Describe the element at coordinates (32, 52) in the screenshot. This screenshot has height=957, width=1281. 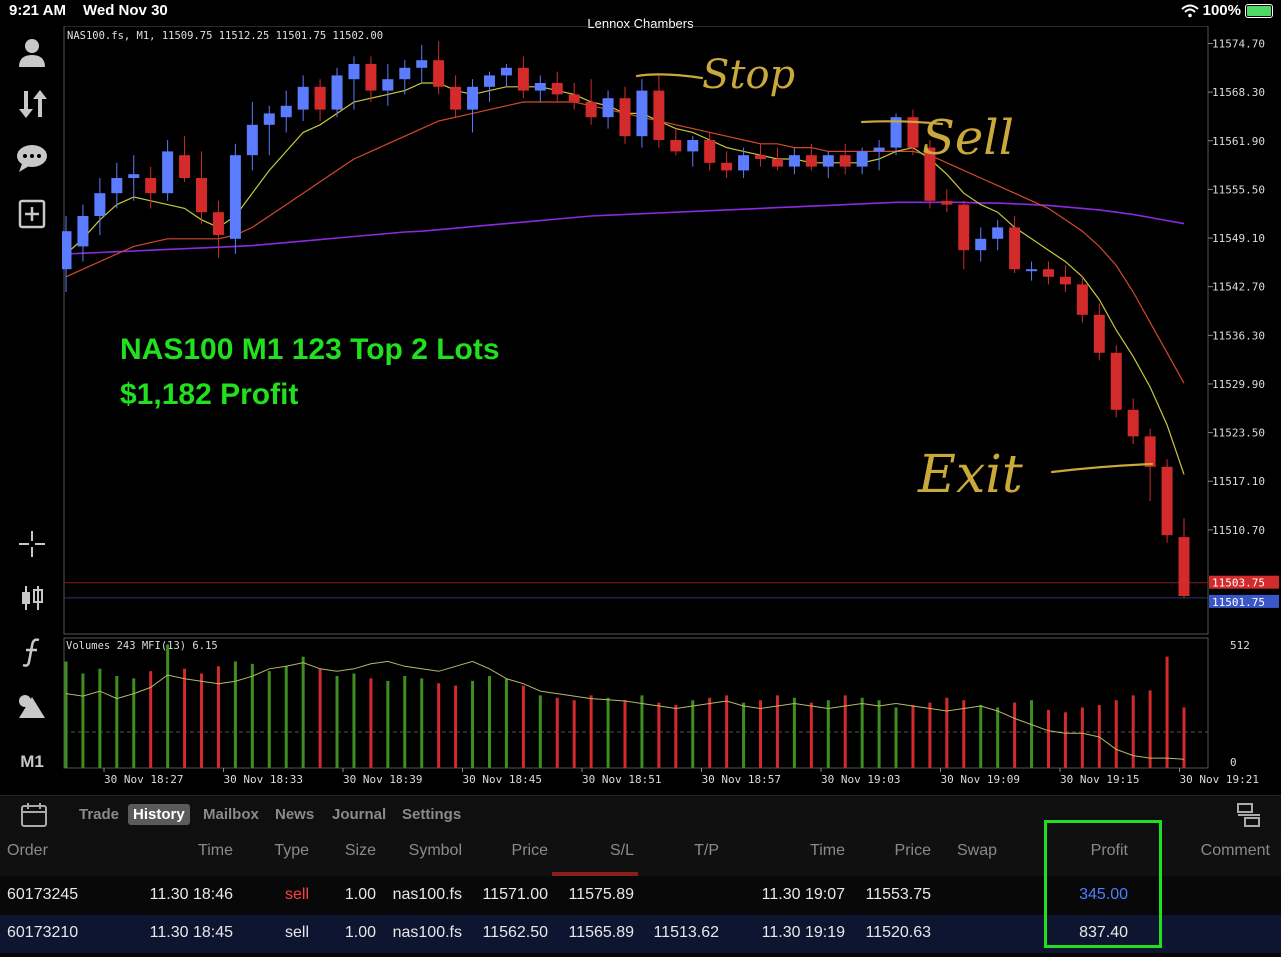
I see `account-icon` at that location.